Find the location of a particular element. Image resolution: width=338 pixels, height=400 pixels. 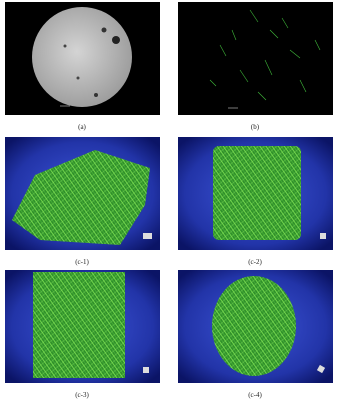

panel-a is located at coordinates (82, 58).